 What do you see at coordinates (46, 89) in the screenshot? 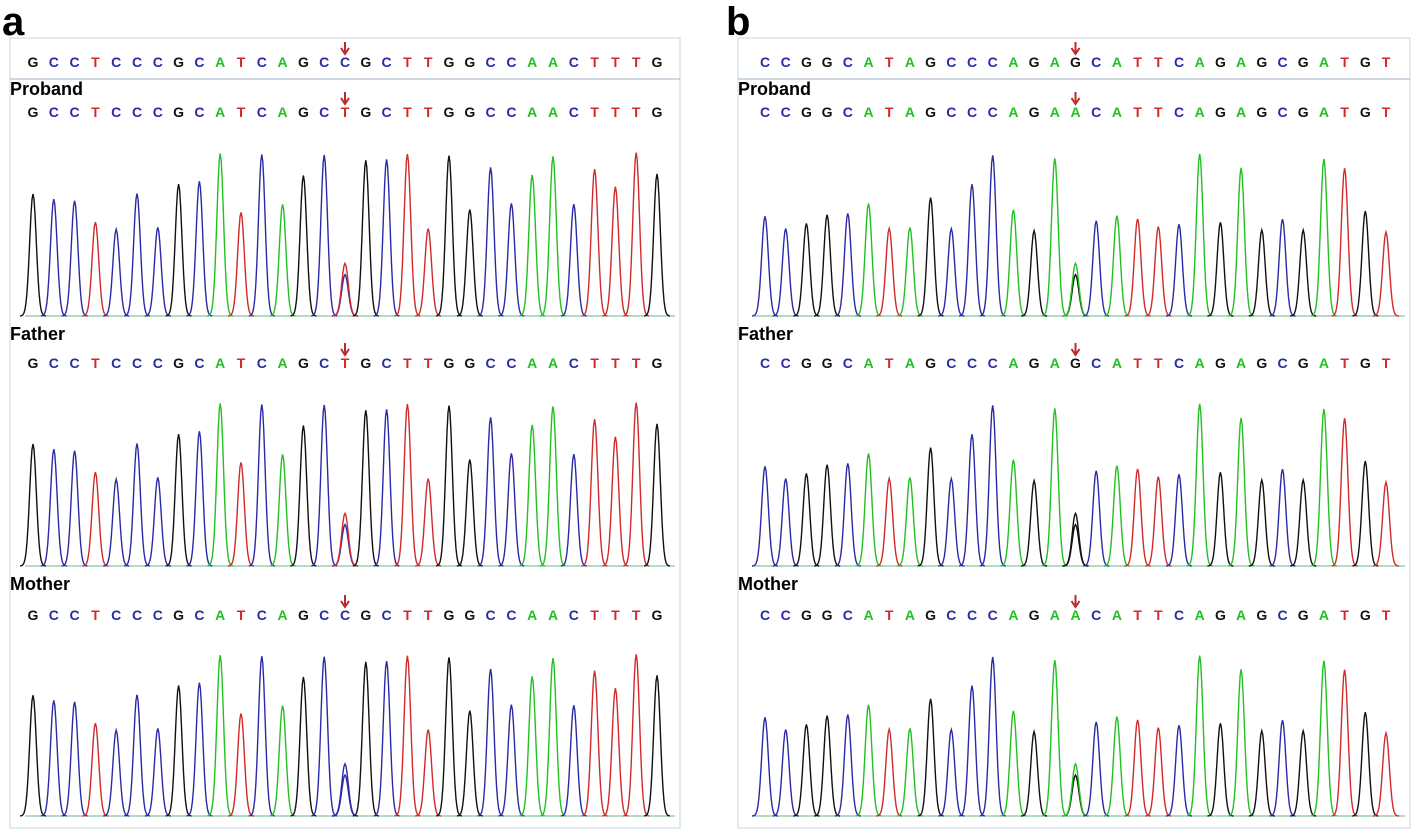
I see `track-label: Proband` at bounding box center [46, 89].